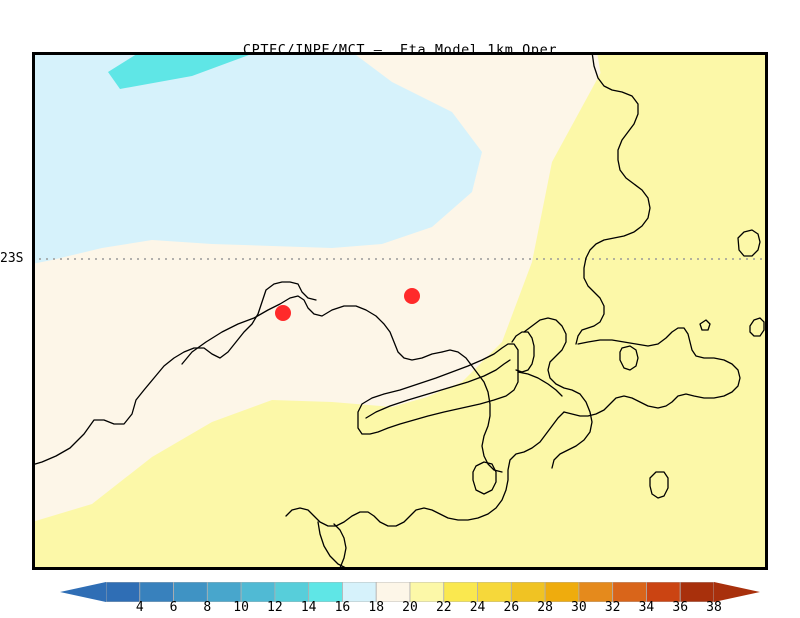 Image resolution: width=800 pixels, height=618 pixels. Describe the element at coordinates (545, 607) in the screenshot. I see `colorbar-tick-28: 28` at that location.